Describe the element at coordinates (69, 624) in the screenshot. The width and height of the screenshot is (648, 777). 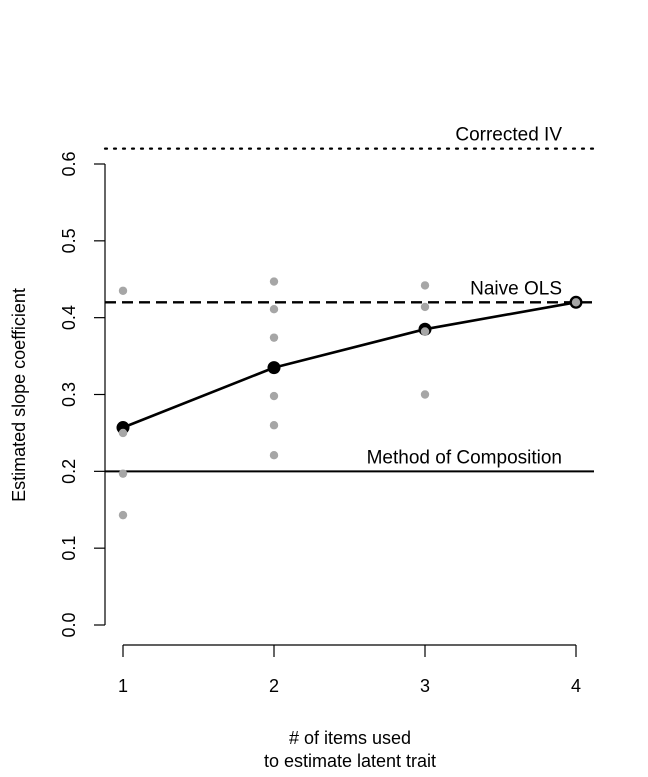
I see `y-tick-label: 0.0` at that location.